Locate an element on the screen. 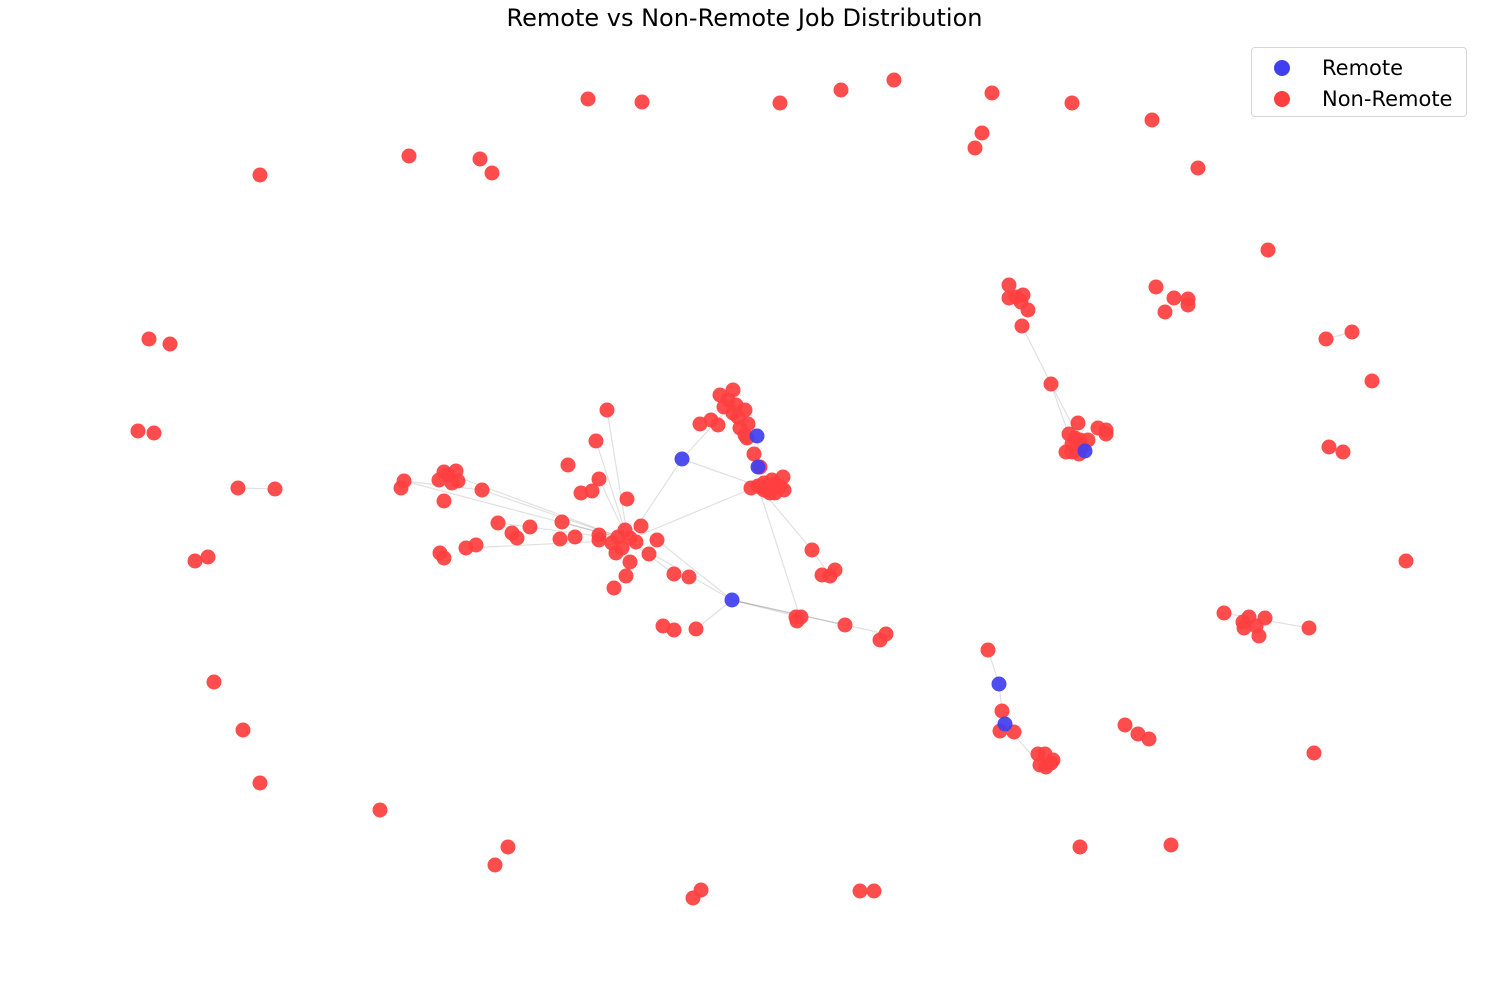 The width and height of the screenshot is (1489, 989). legend: Remote Non-Remote is located at coordinates (1359, 82).